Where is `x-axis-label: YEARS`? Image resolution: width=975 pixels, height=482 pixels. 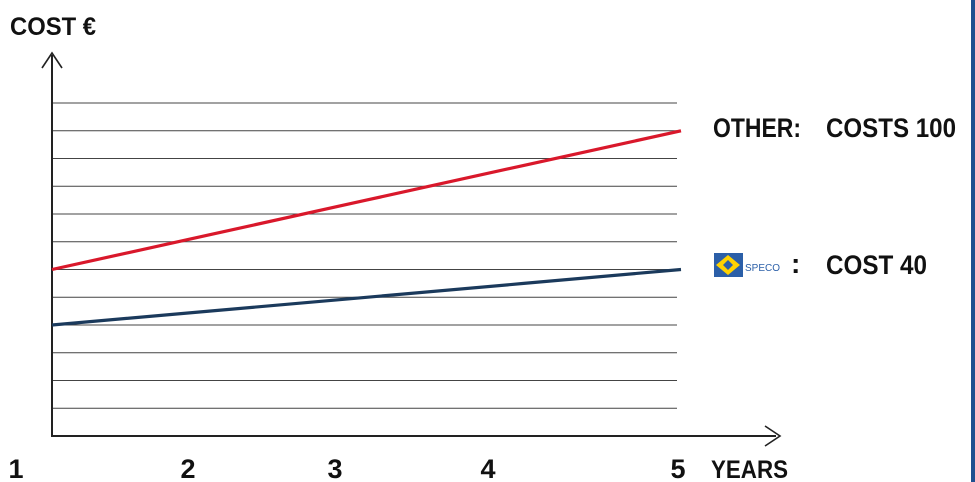 x-axis-label: YEARS is located at coordinates (749, 469).